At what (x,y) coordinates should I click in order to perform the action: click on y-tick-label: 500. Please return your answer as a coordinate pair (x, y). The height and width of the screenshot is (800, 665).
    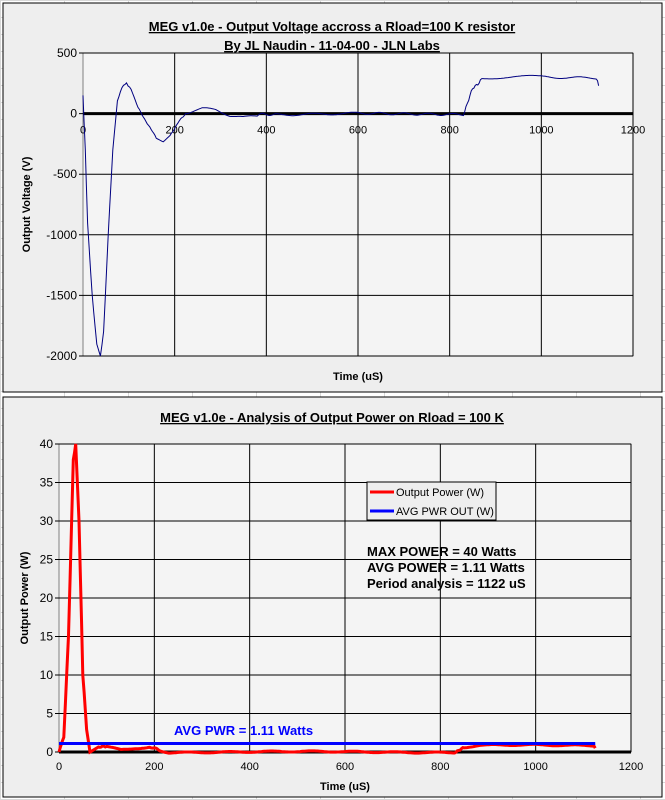
    Looking at the image, I should click on (67, 53).